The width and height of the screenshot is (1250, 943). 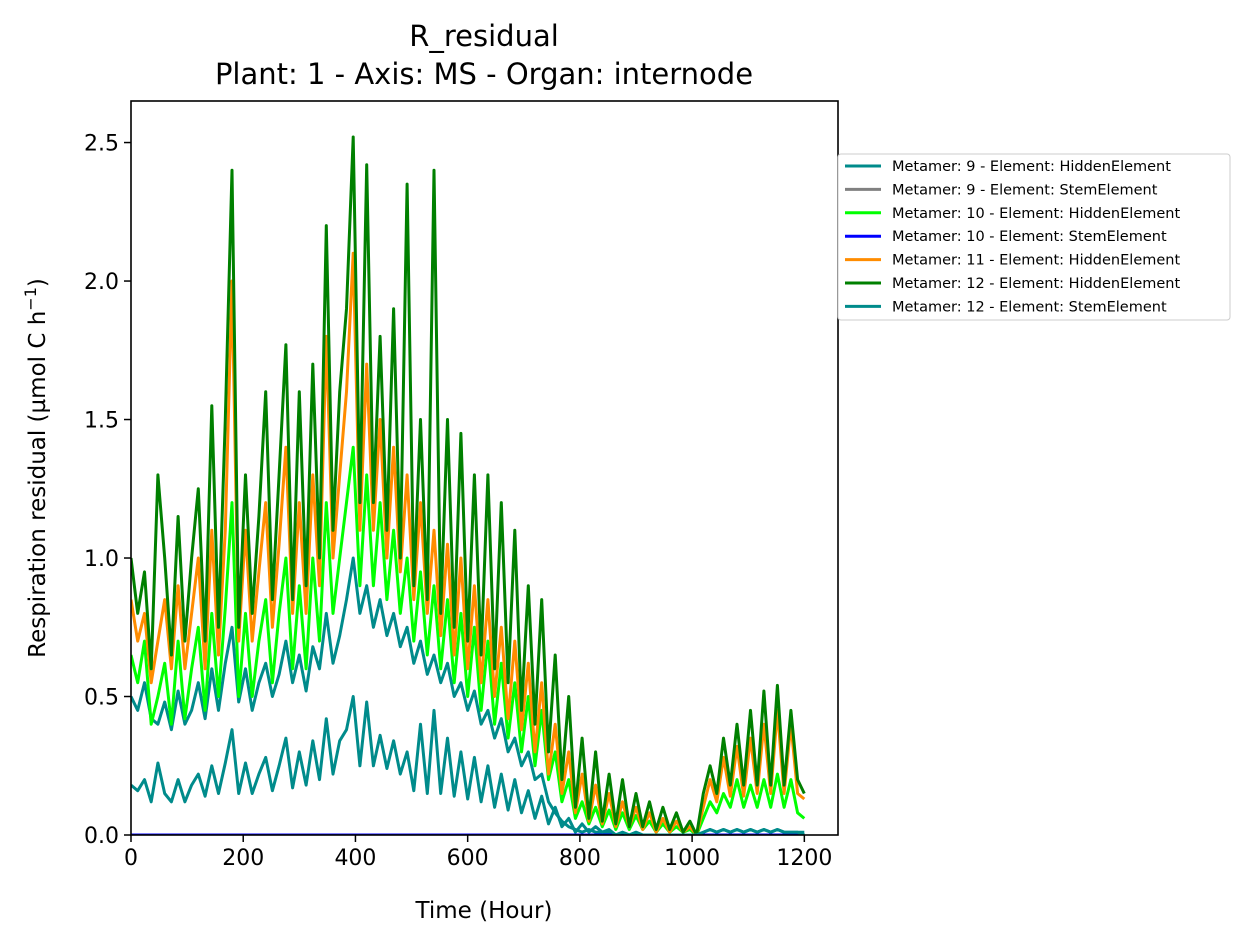 I want to click on x-tick-label: 0, so click(x=131, y=858).